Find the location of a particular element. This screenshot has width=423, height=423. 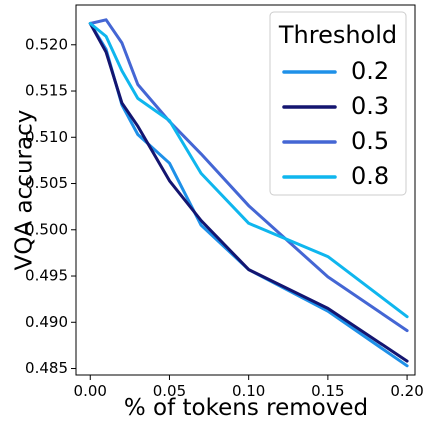

x-axis-title: % of tokens removed is located at coordinates (246, 408).